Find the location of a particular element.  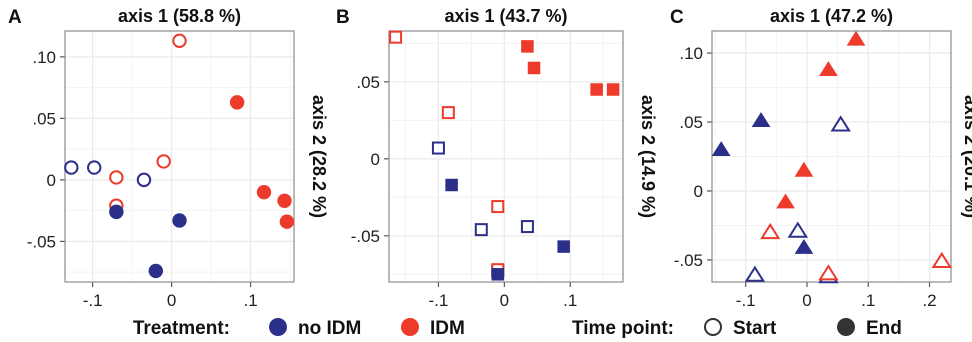

y-axis-title: axis 2 (28.2 %) is located at coordinates (319, 156).